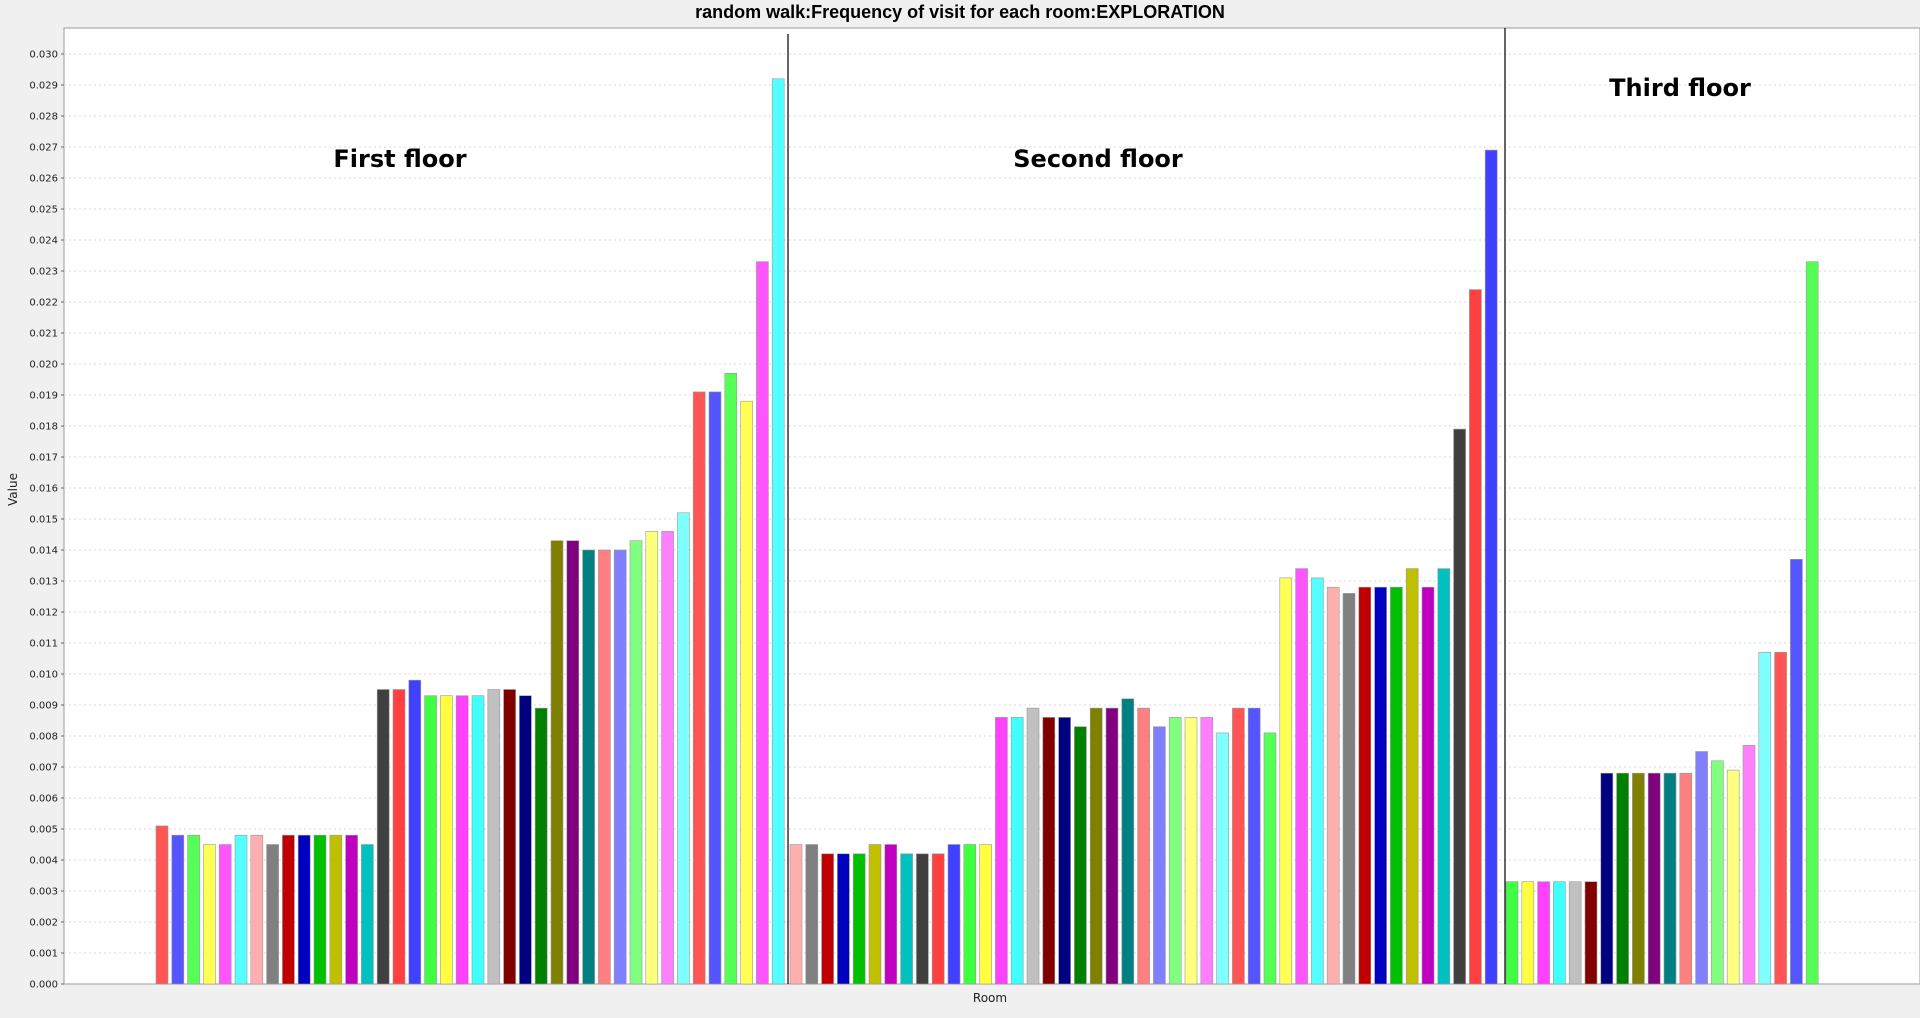 The image size is (1920, 1018). Describe the element at coordinates (43, 892) in the screenshot. I see `y-tick-label: 0.003` at that location.